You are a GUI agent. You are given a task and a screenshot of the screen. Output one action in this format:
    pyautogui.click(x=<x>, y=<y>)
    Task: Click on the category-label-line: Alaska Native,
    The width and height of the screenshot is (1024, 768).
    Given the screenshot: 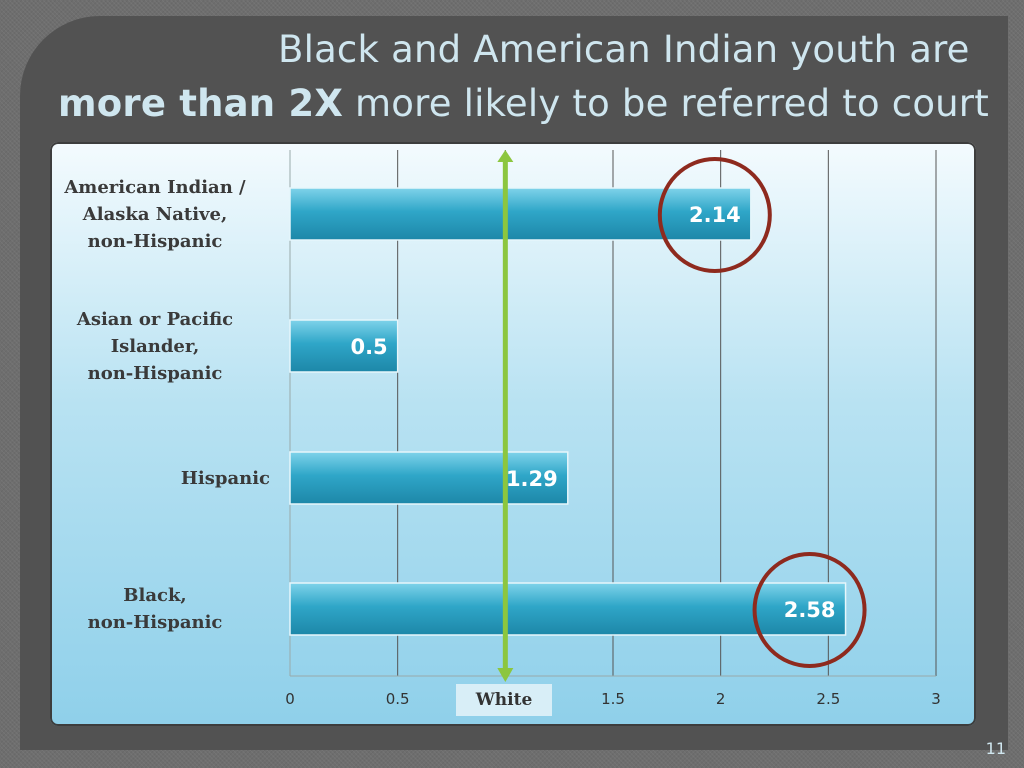 What is the action you would take?
    pyautogui.click(x=155, y=214)
    